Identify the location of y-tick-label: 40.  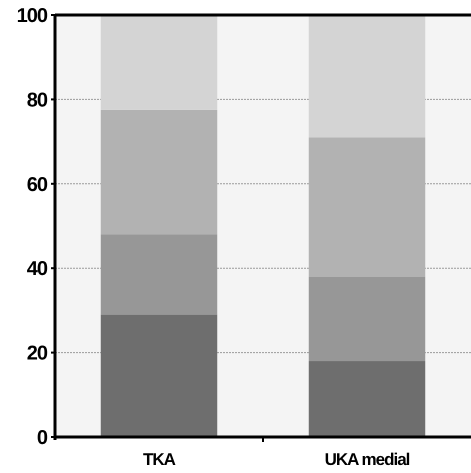
(37, 269).